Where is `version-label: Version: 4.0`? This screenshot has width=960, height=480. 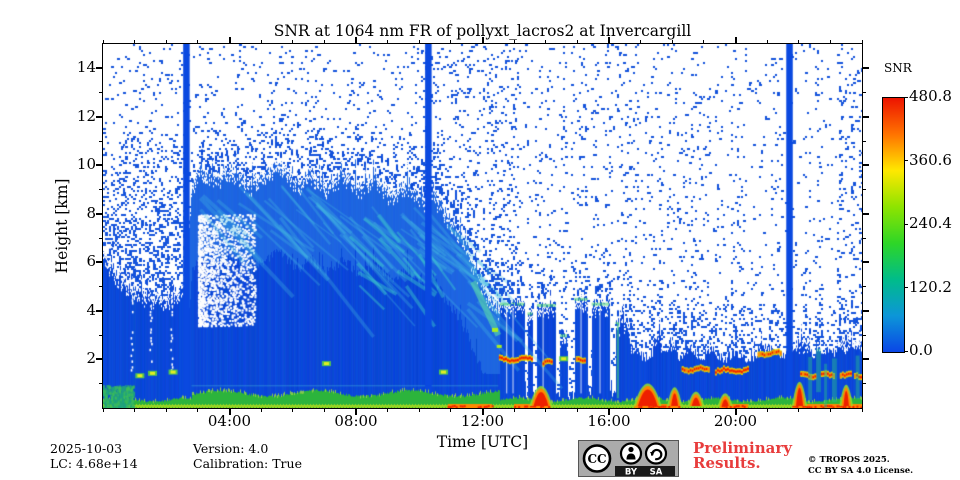 version-label: Version: 4.0 is located at coordinates (231, 448).